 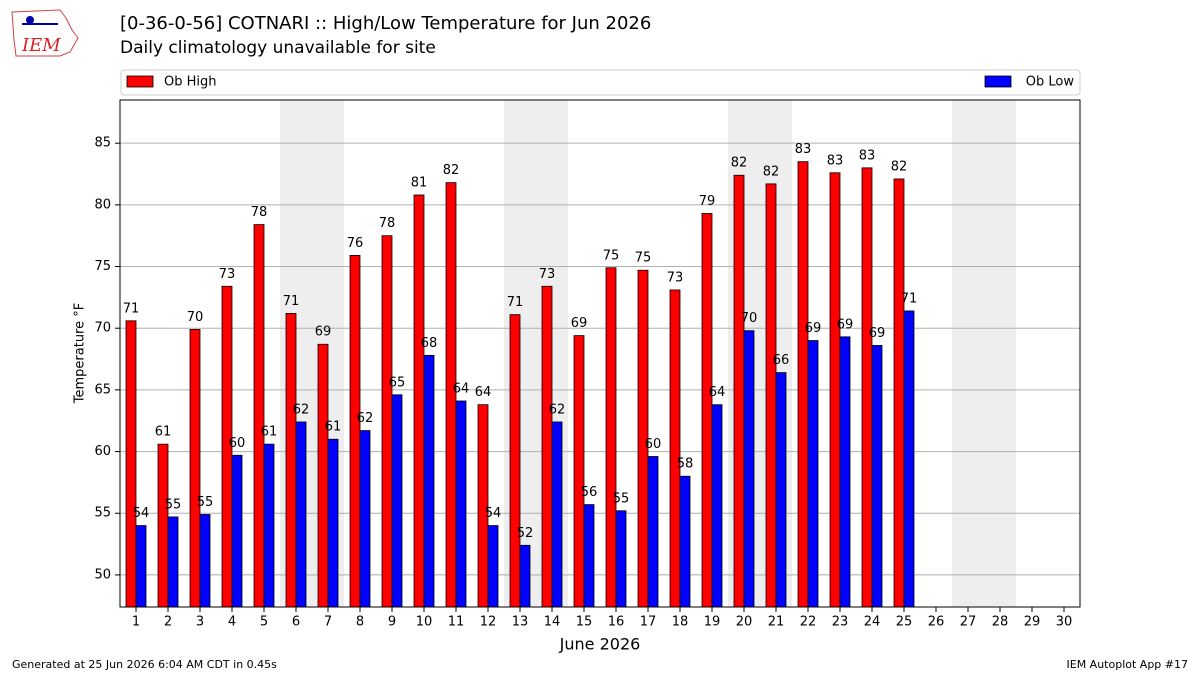 What do you see at coordinates (749, 318) in the screenshot?
I see `value-label: 70` at bounding box center [749, 318].